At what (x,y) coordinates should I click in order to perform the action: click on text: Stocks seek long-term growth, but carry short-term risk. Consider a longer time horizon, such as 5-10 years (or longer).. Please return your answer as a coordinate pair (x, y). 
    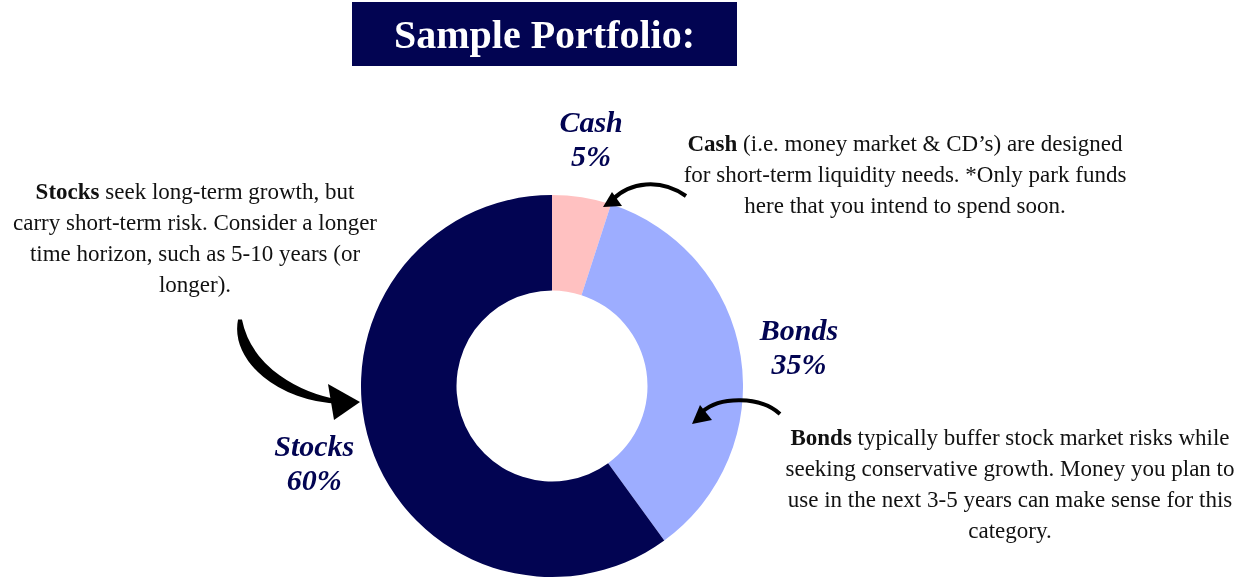
    Looking at the image, I should click on (195, 238).